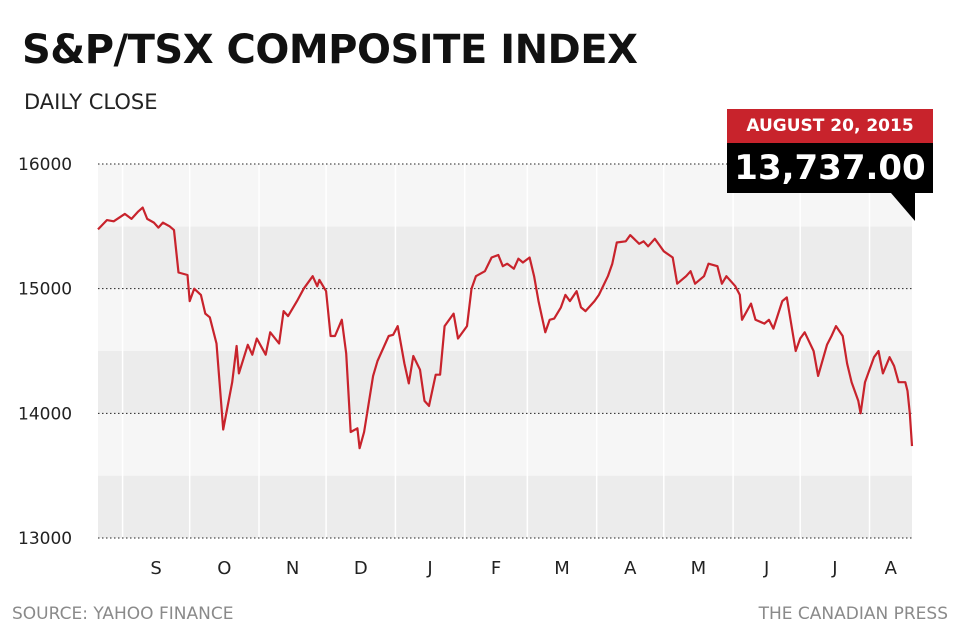  What do you see at coordinates (45, 414) in the screenshot?
I see `y-tick-label: 14000` at bounding box center [45, 414].